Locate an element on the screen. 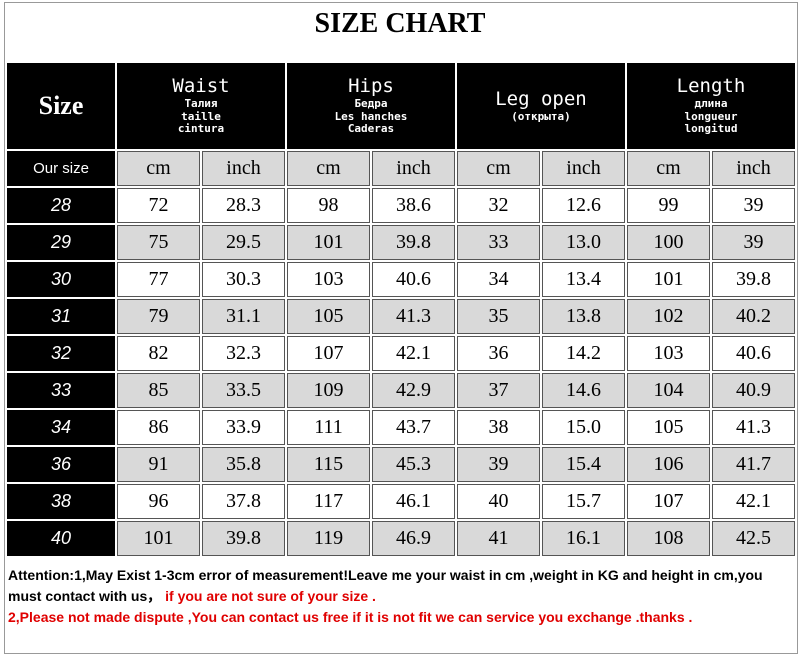 Image resolution: width=800 pixels, height=662 pixels. value-cell: 12.6 is located at coordinates (583, 205).